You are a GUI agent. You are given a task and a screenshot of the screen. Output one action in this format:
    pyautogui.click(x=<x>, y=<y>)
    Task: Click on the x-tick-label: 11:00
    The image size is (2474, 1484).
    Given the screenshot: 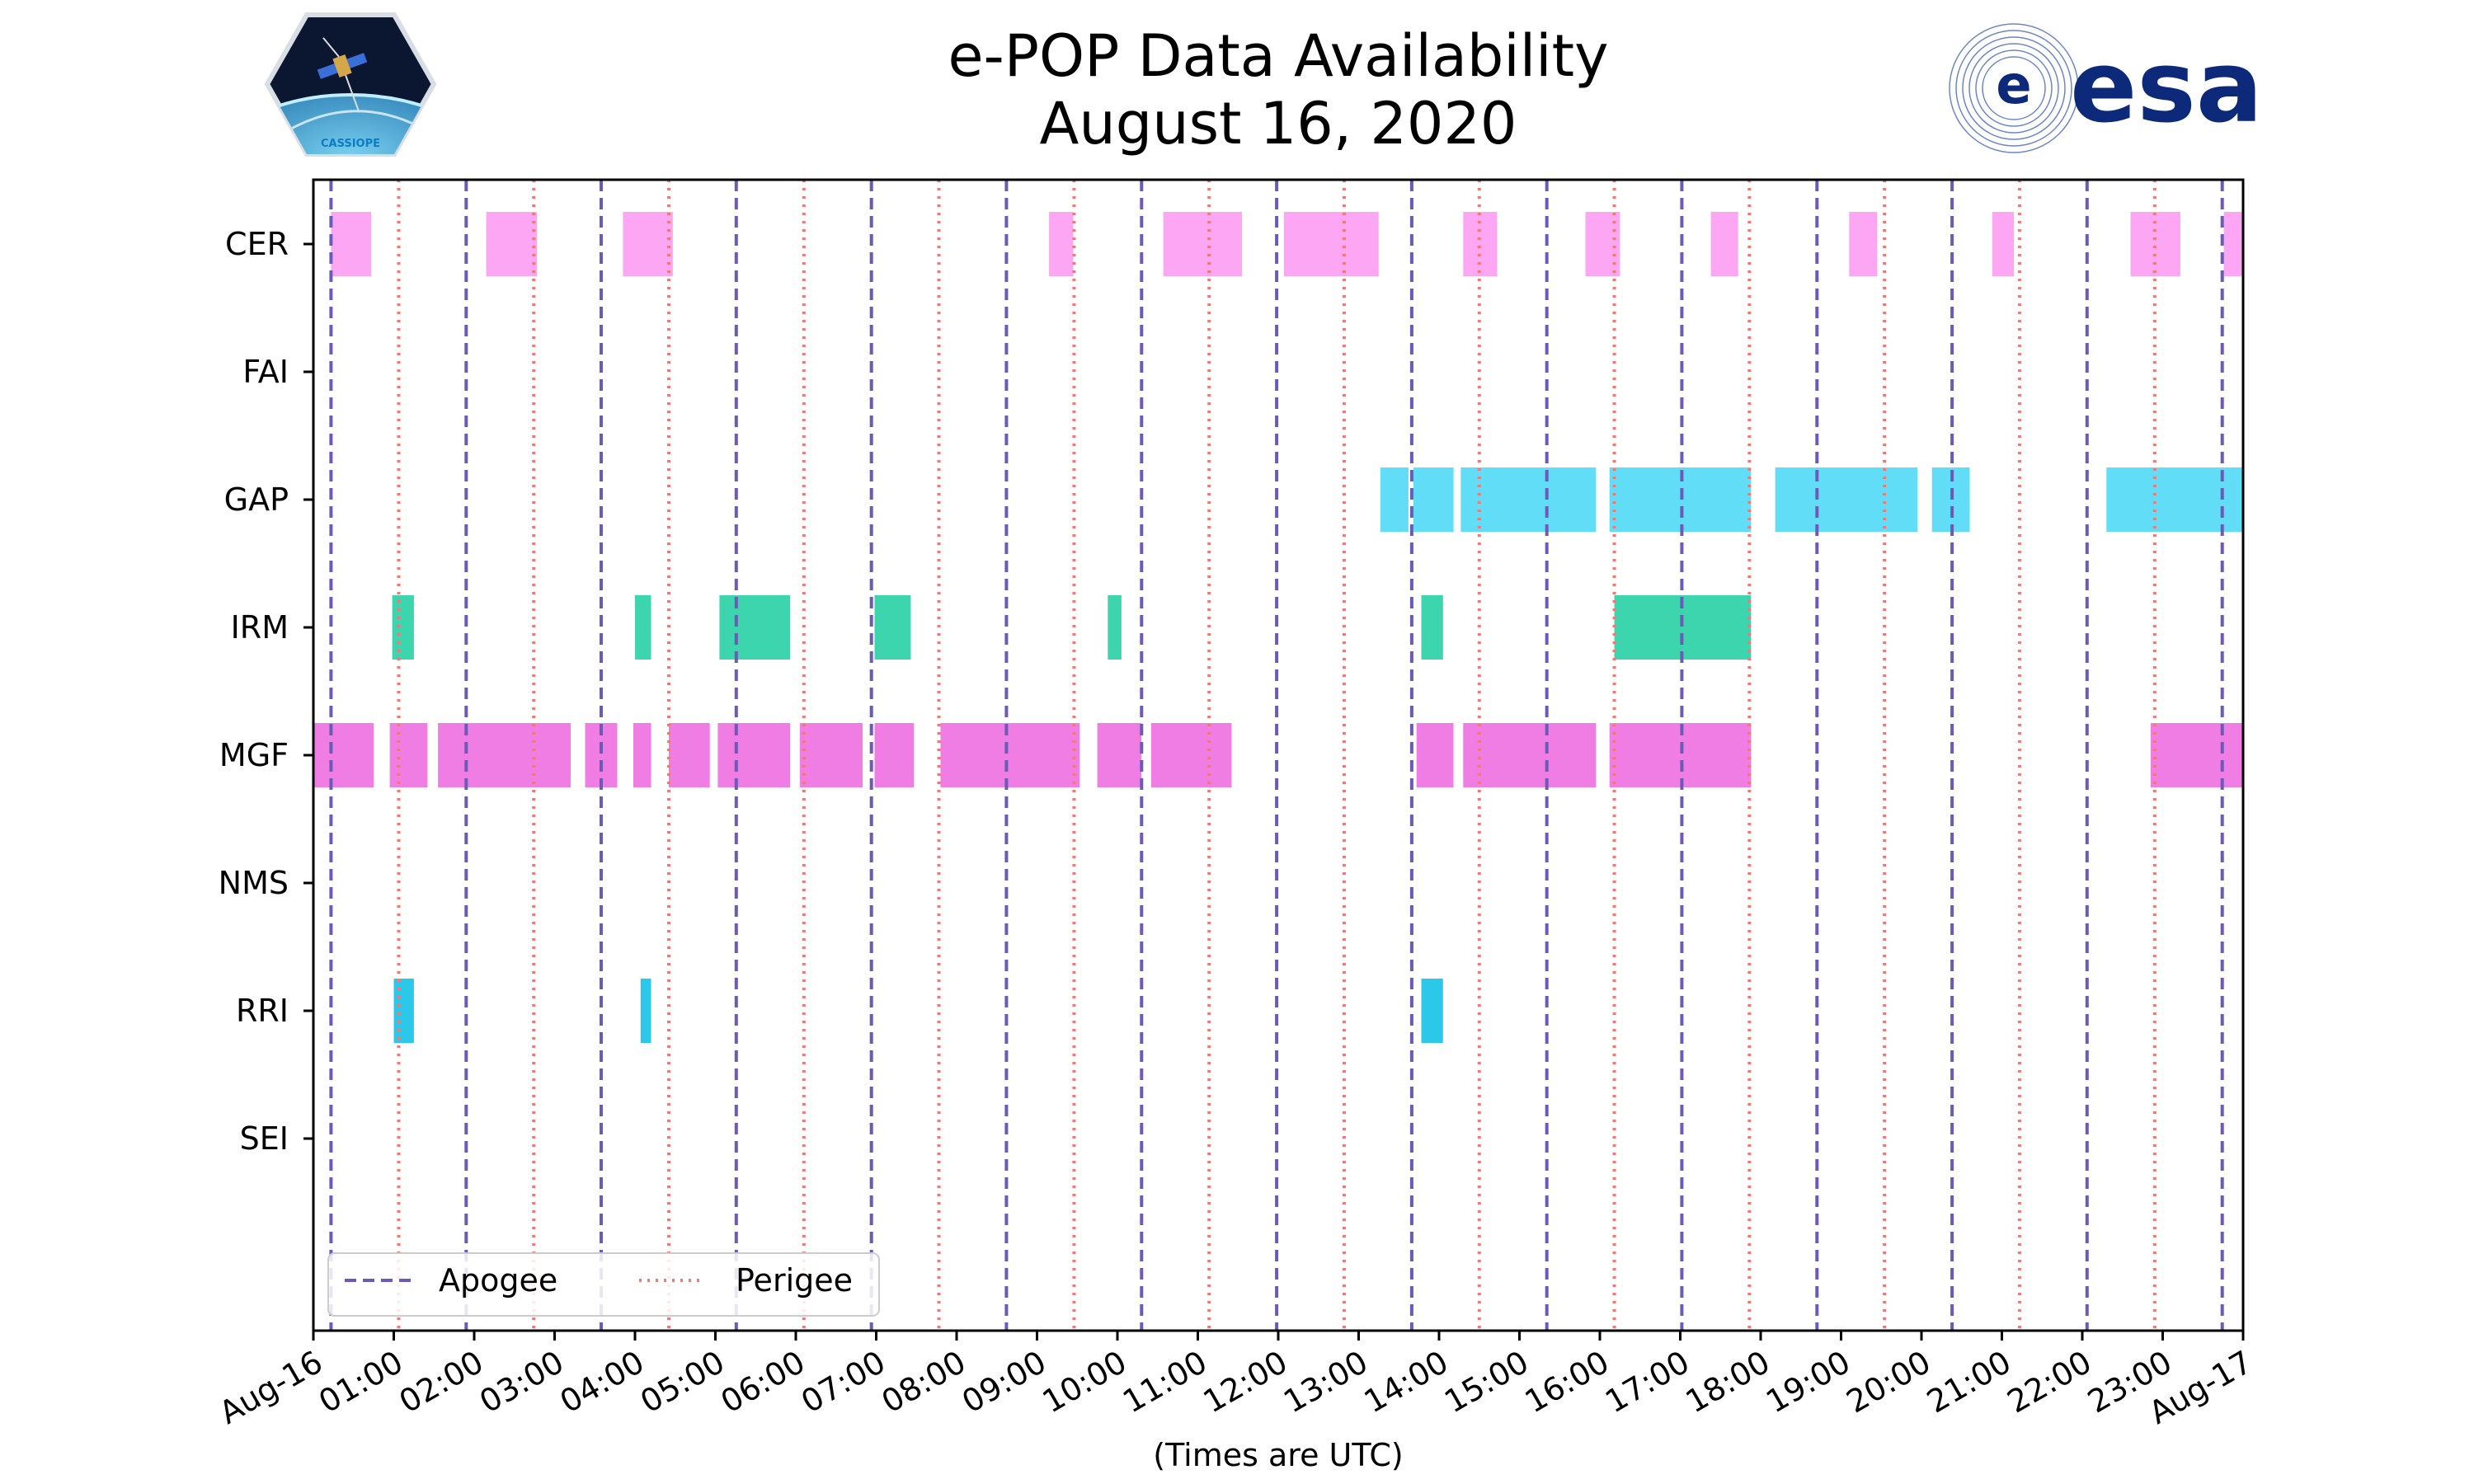 What is the action you would take?
    pyautogui.click(x=1165, y=1382)
    